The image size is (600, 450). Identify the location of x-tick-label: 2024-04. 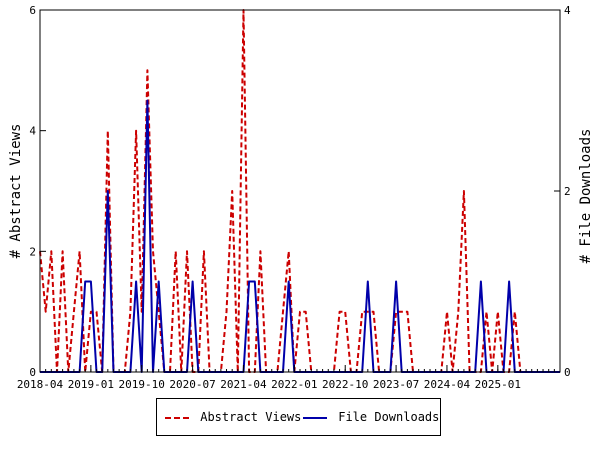
(447, 384).